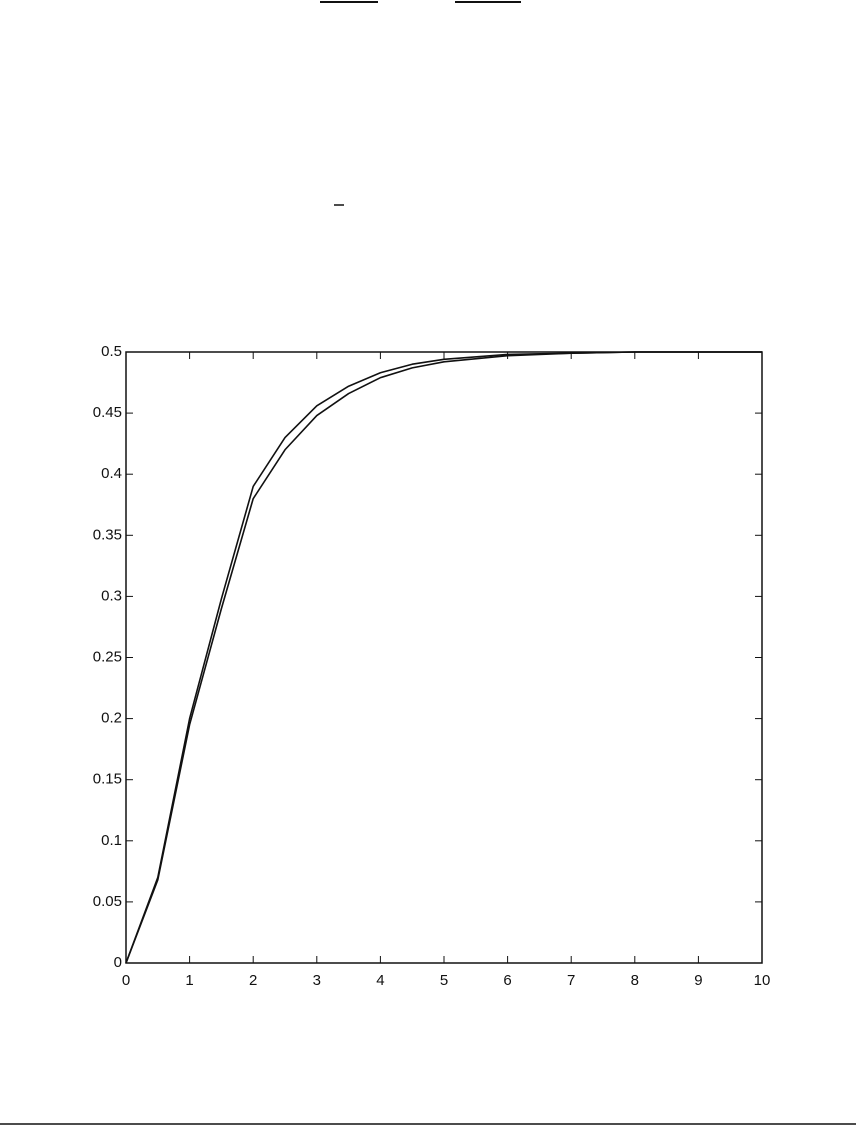  Describe the element at coordinates (111, 718) in the screenshot. I see `y-tick-label: 0.2` at that location.